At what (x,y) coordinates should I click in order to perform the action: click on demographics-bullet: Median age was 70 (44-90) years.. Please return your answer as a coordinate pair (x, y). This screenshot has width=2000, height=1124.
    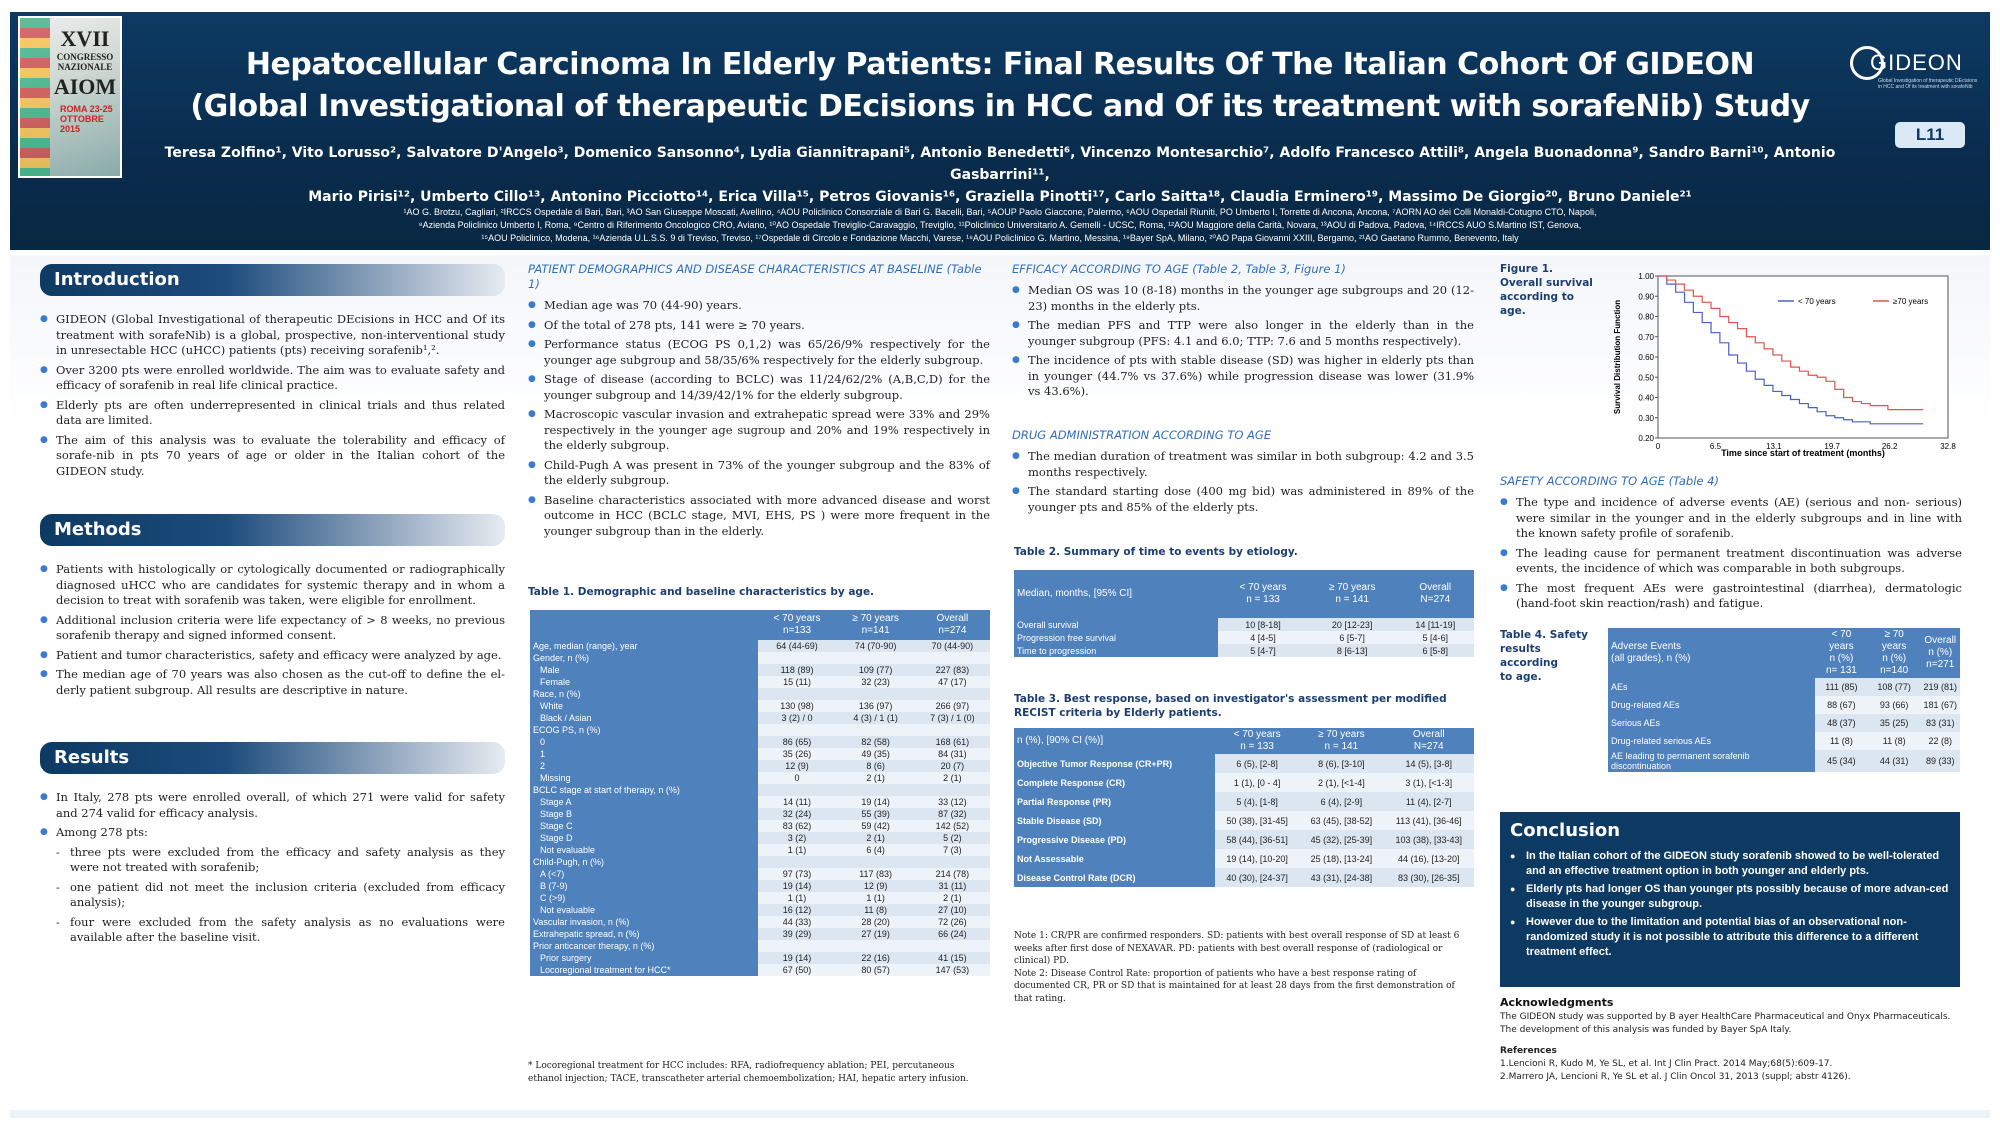
    Looking at the image, I should click on (759, 306).